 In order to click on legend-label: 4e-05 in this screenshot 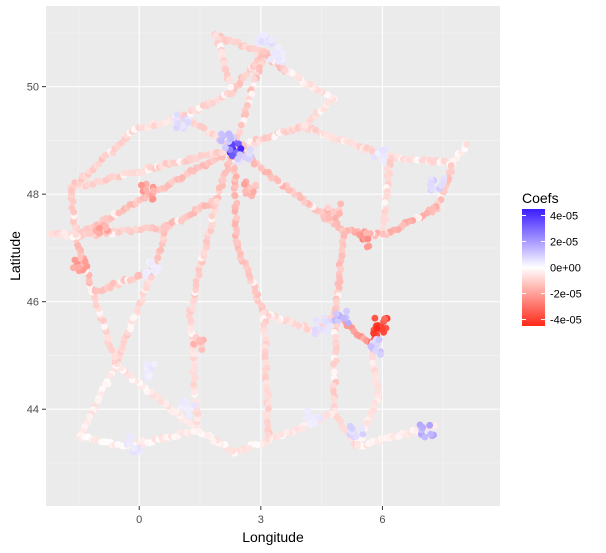, I will do `click(564, 217)`.